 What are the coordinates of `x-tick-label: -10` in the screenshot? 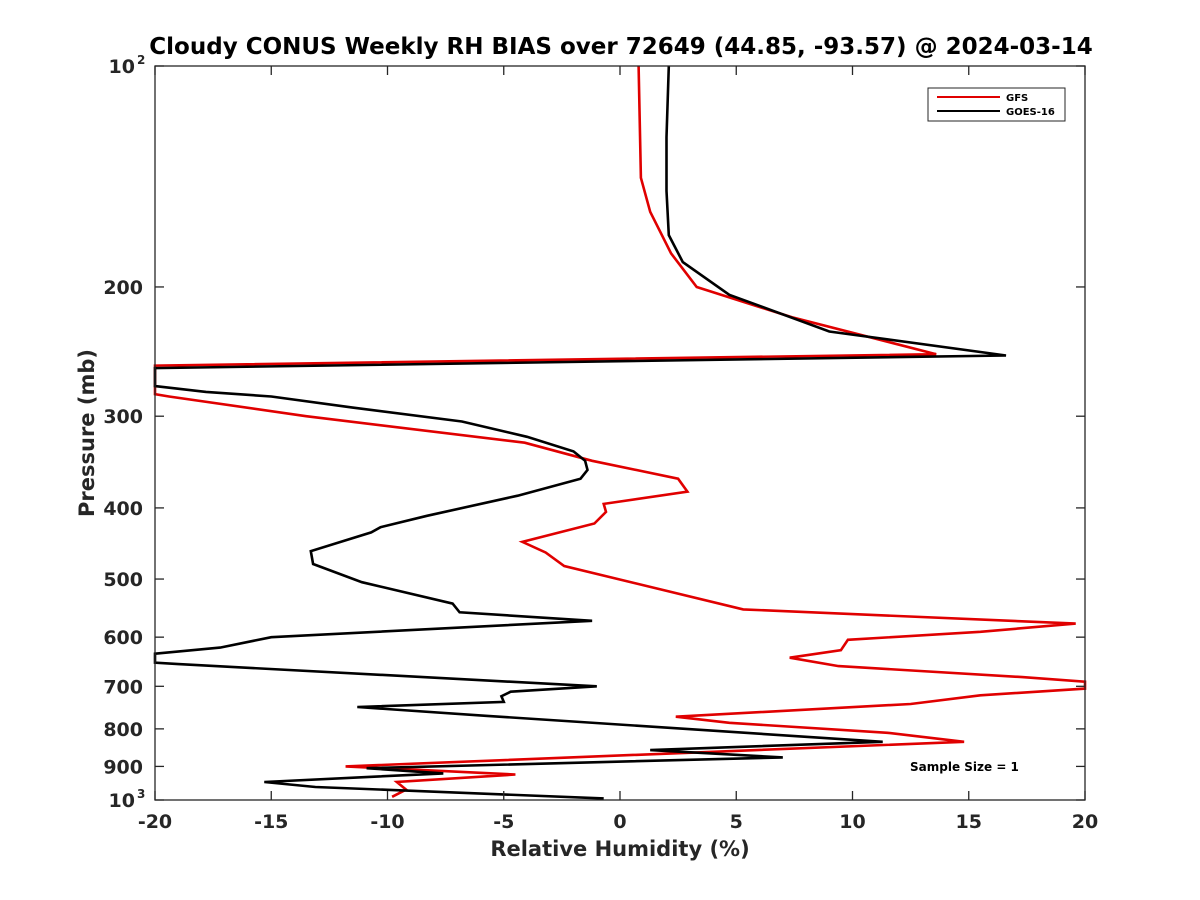 It's located at (387, 822).